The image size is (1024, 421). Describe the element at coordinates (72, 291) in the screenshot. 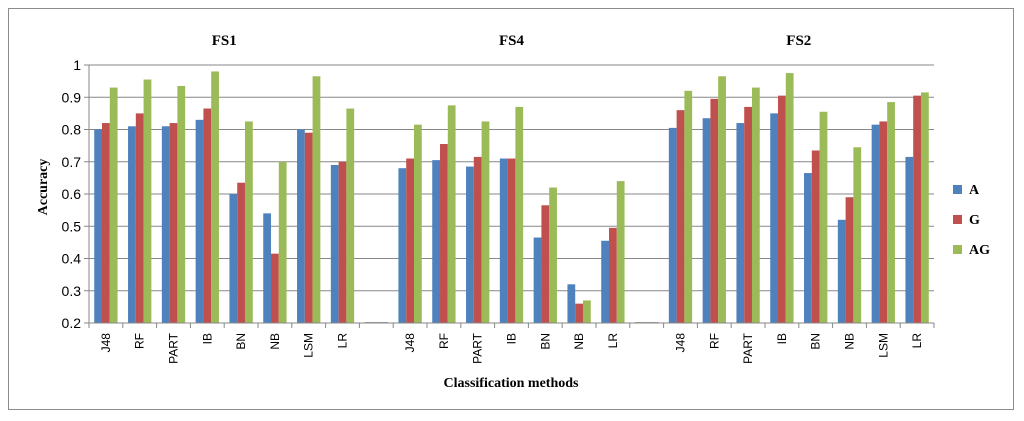

I see `y-tick-label: 0.3` at that location.